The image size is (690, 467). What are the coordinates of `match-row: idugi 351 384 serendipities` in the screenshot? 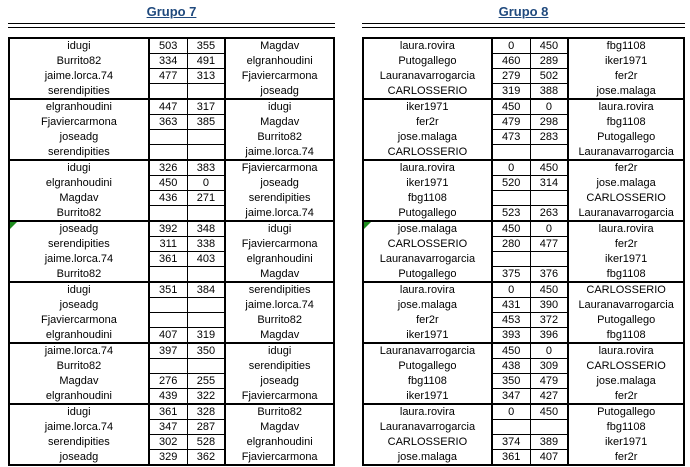 It's located at (171, 289).